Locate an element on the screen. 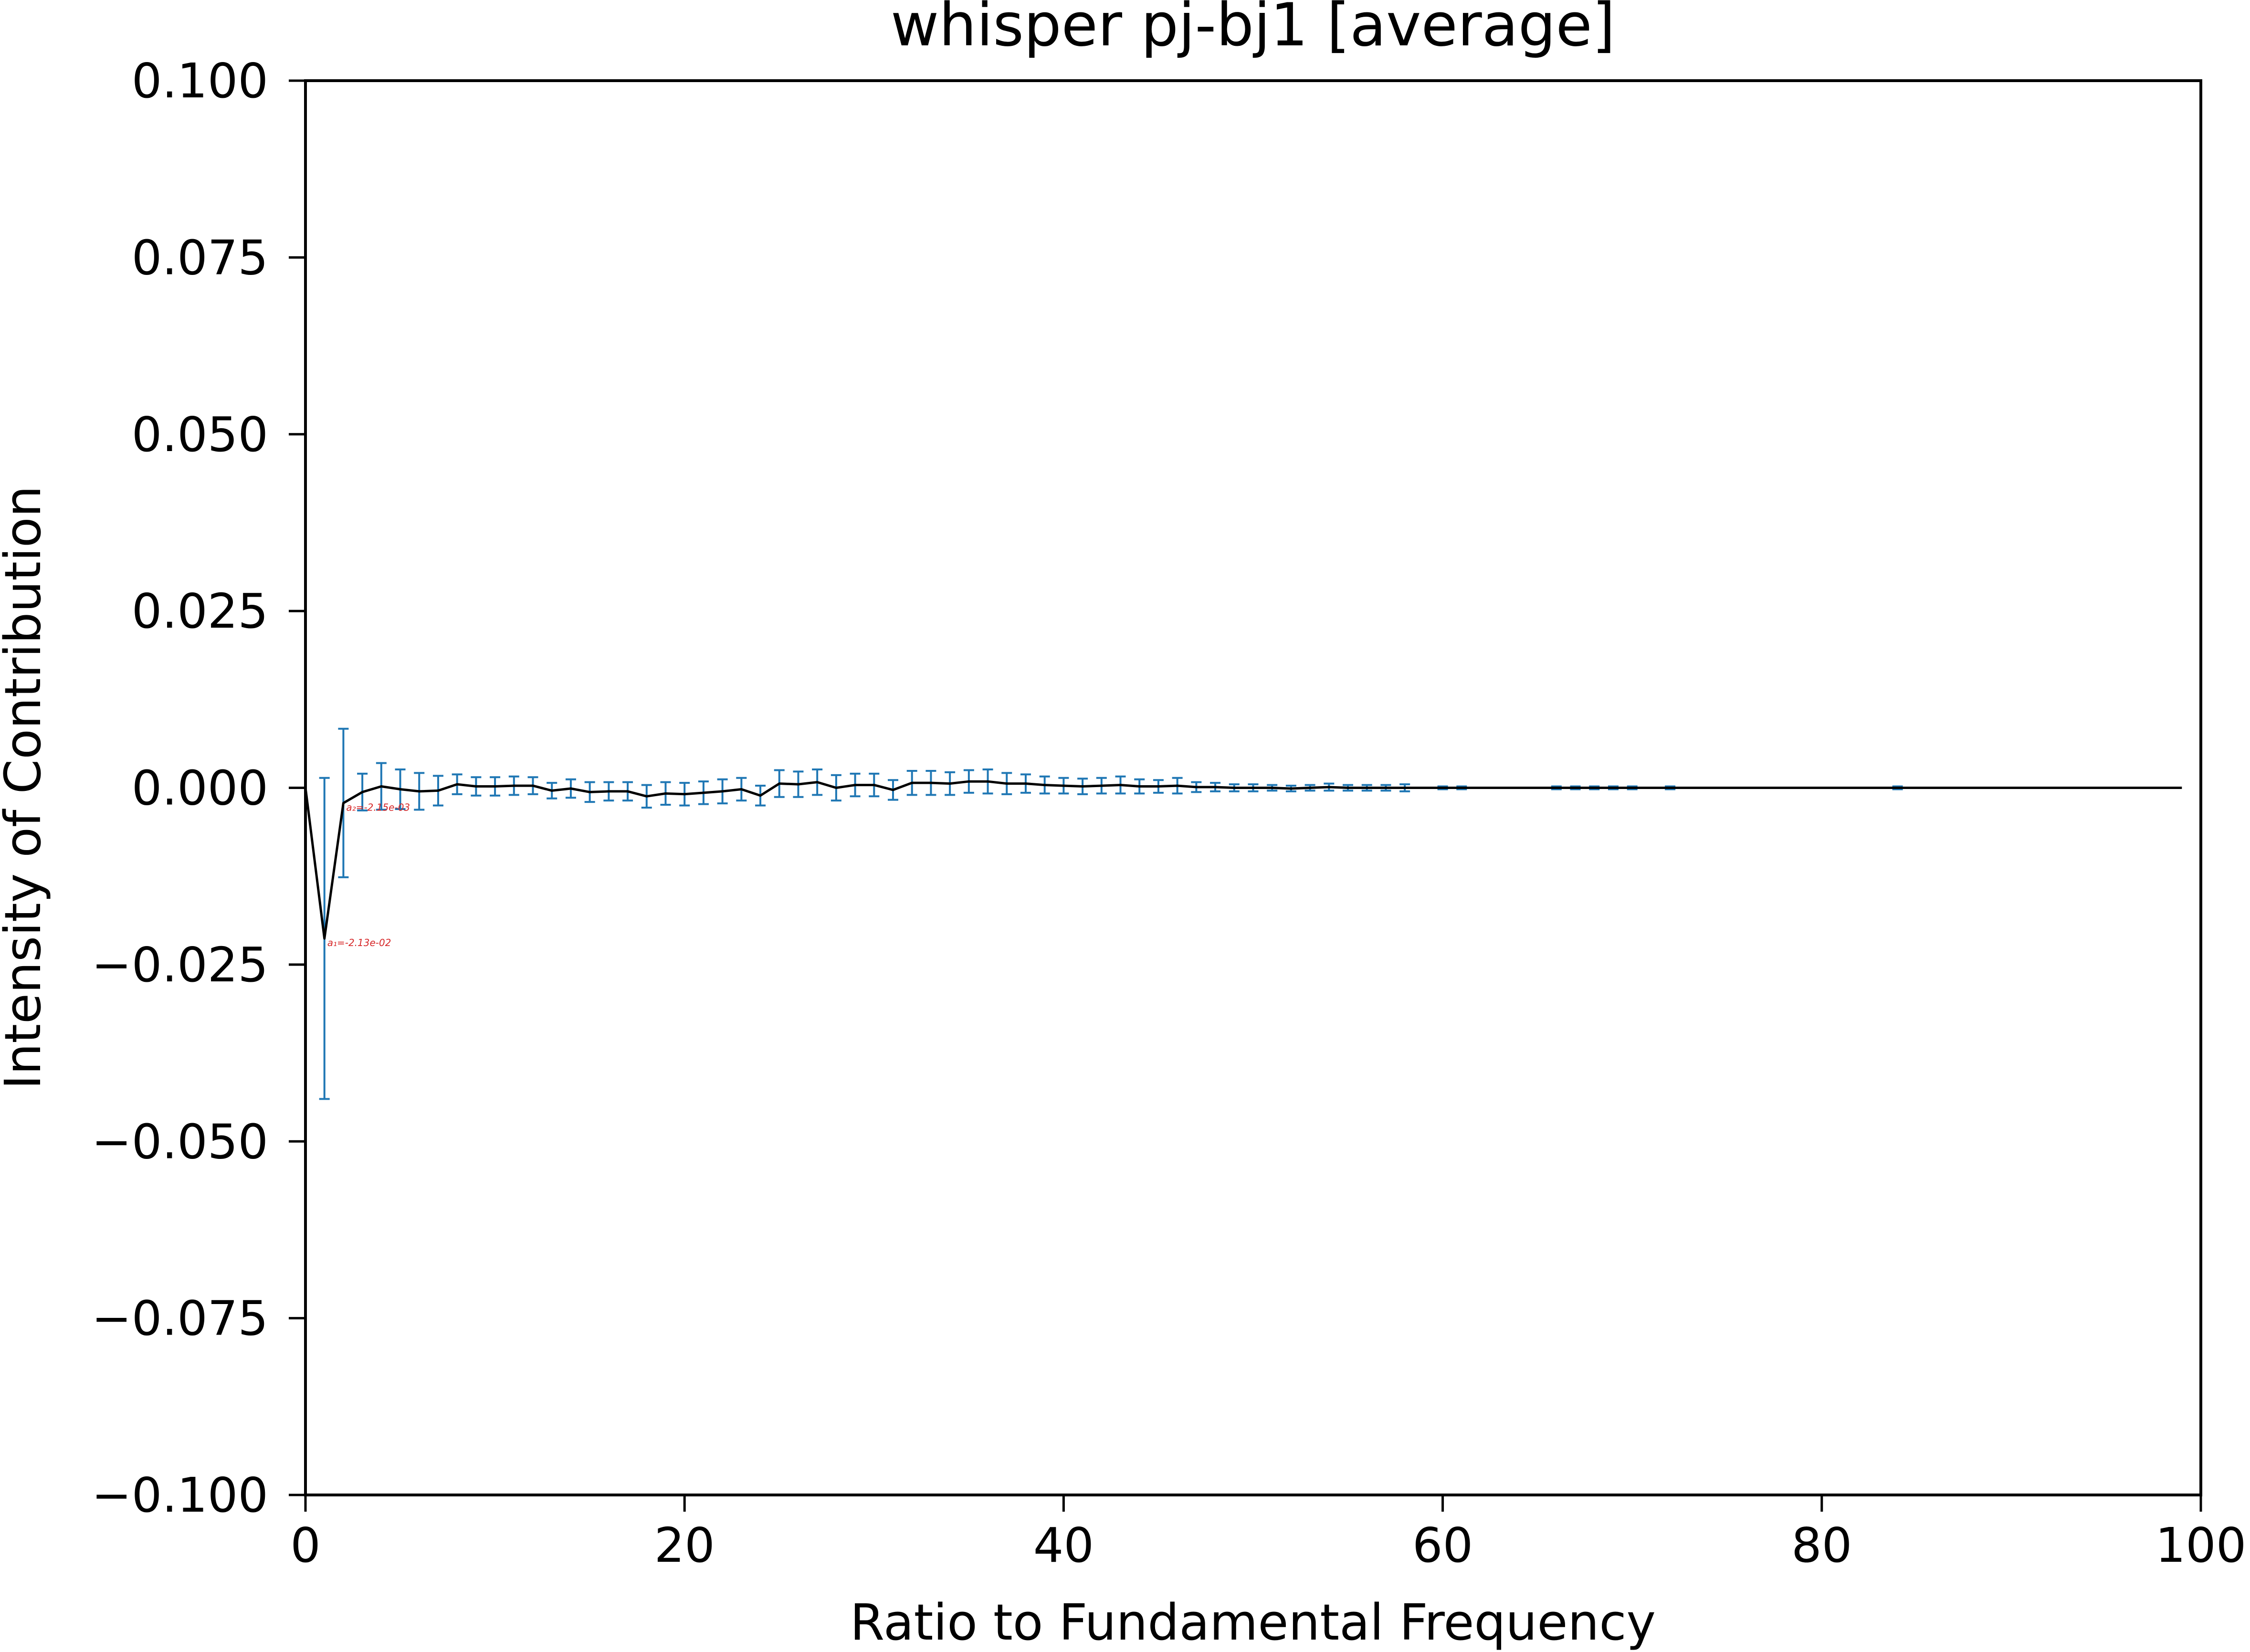 This screenshot has width=2250, height=1652. series-line is located at coordinates (1243, 860).